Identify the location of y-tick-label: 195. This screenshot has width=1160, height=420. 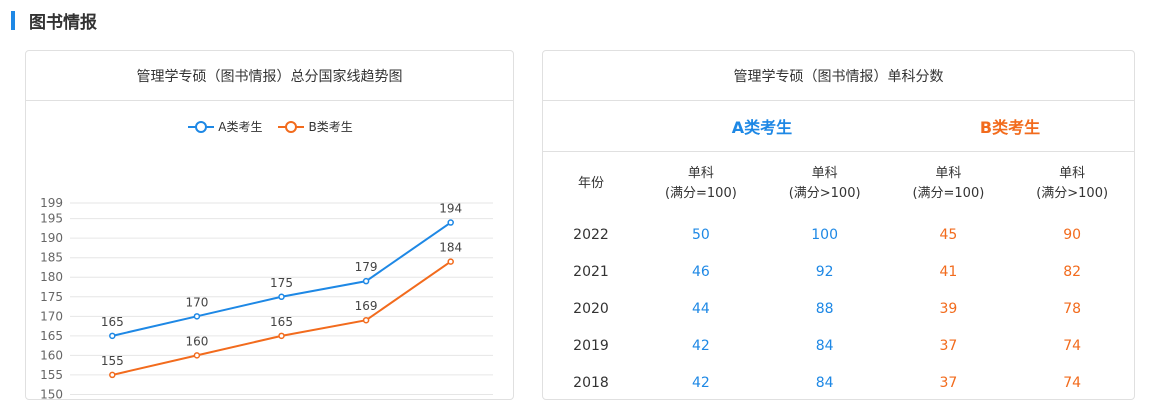
(51, 219).